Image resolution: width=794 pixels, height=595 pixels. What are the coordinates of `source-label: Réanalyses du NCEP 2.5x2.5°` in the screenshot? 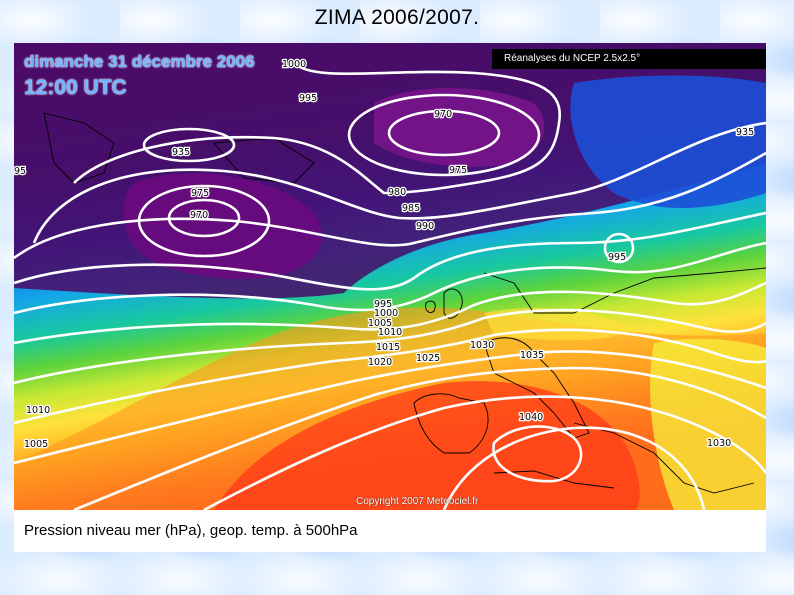 It's located at (629, 59).